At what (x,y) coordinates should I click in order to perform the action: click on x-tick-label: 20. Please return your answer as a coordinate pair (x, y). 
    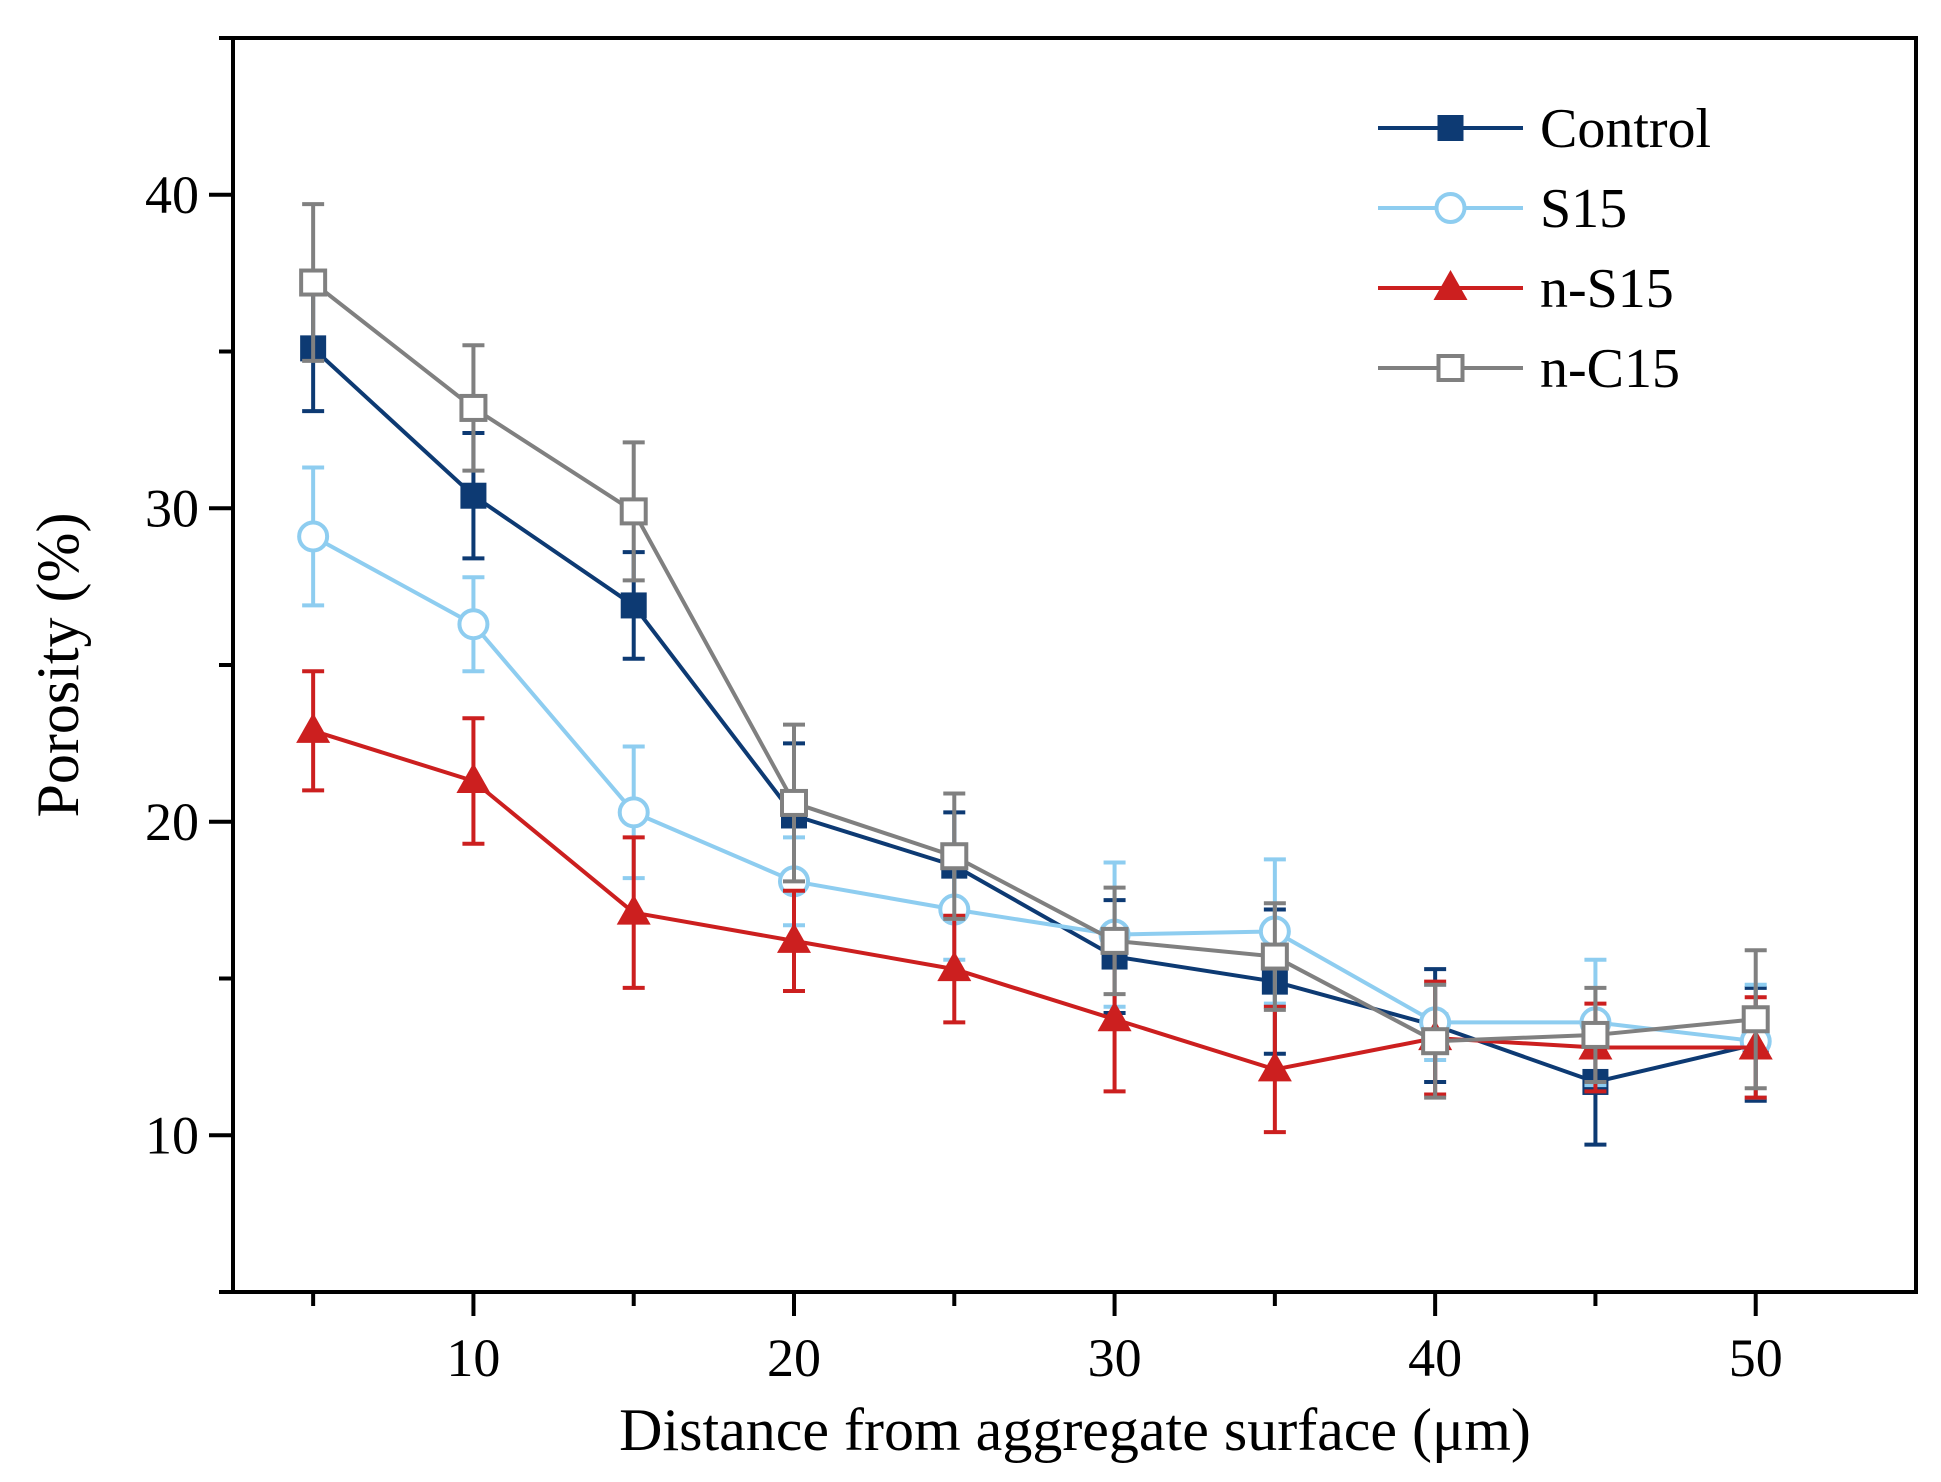
    Looking at the image, I should click on (794, 1358).